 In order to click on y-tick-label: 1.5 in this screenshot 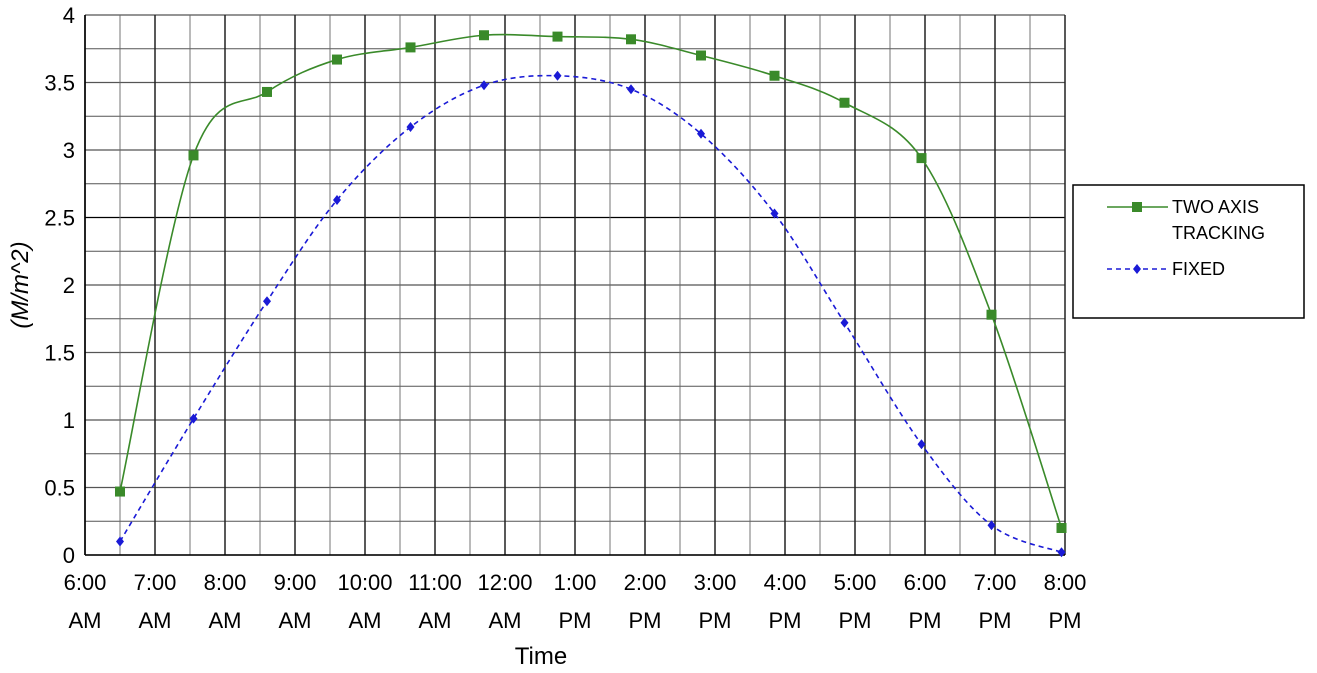, I will do `click(59, 353)`.